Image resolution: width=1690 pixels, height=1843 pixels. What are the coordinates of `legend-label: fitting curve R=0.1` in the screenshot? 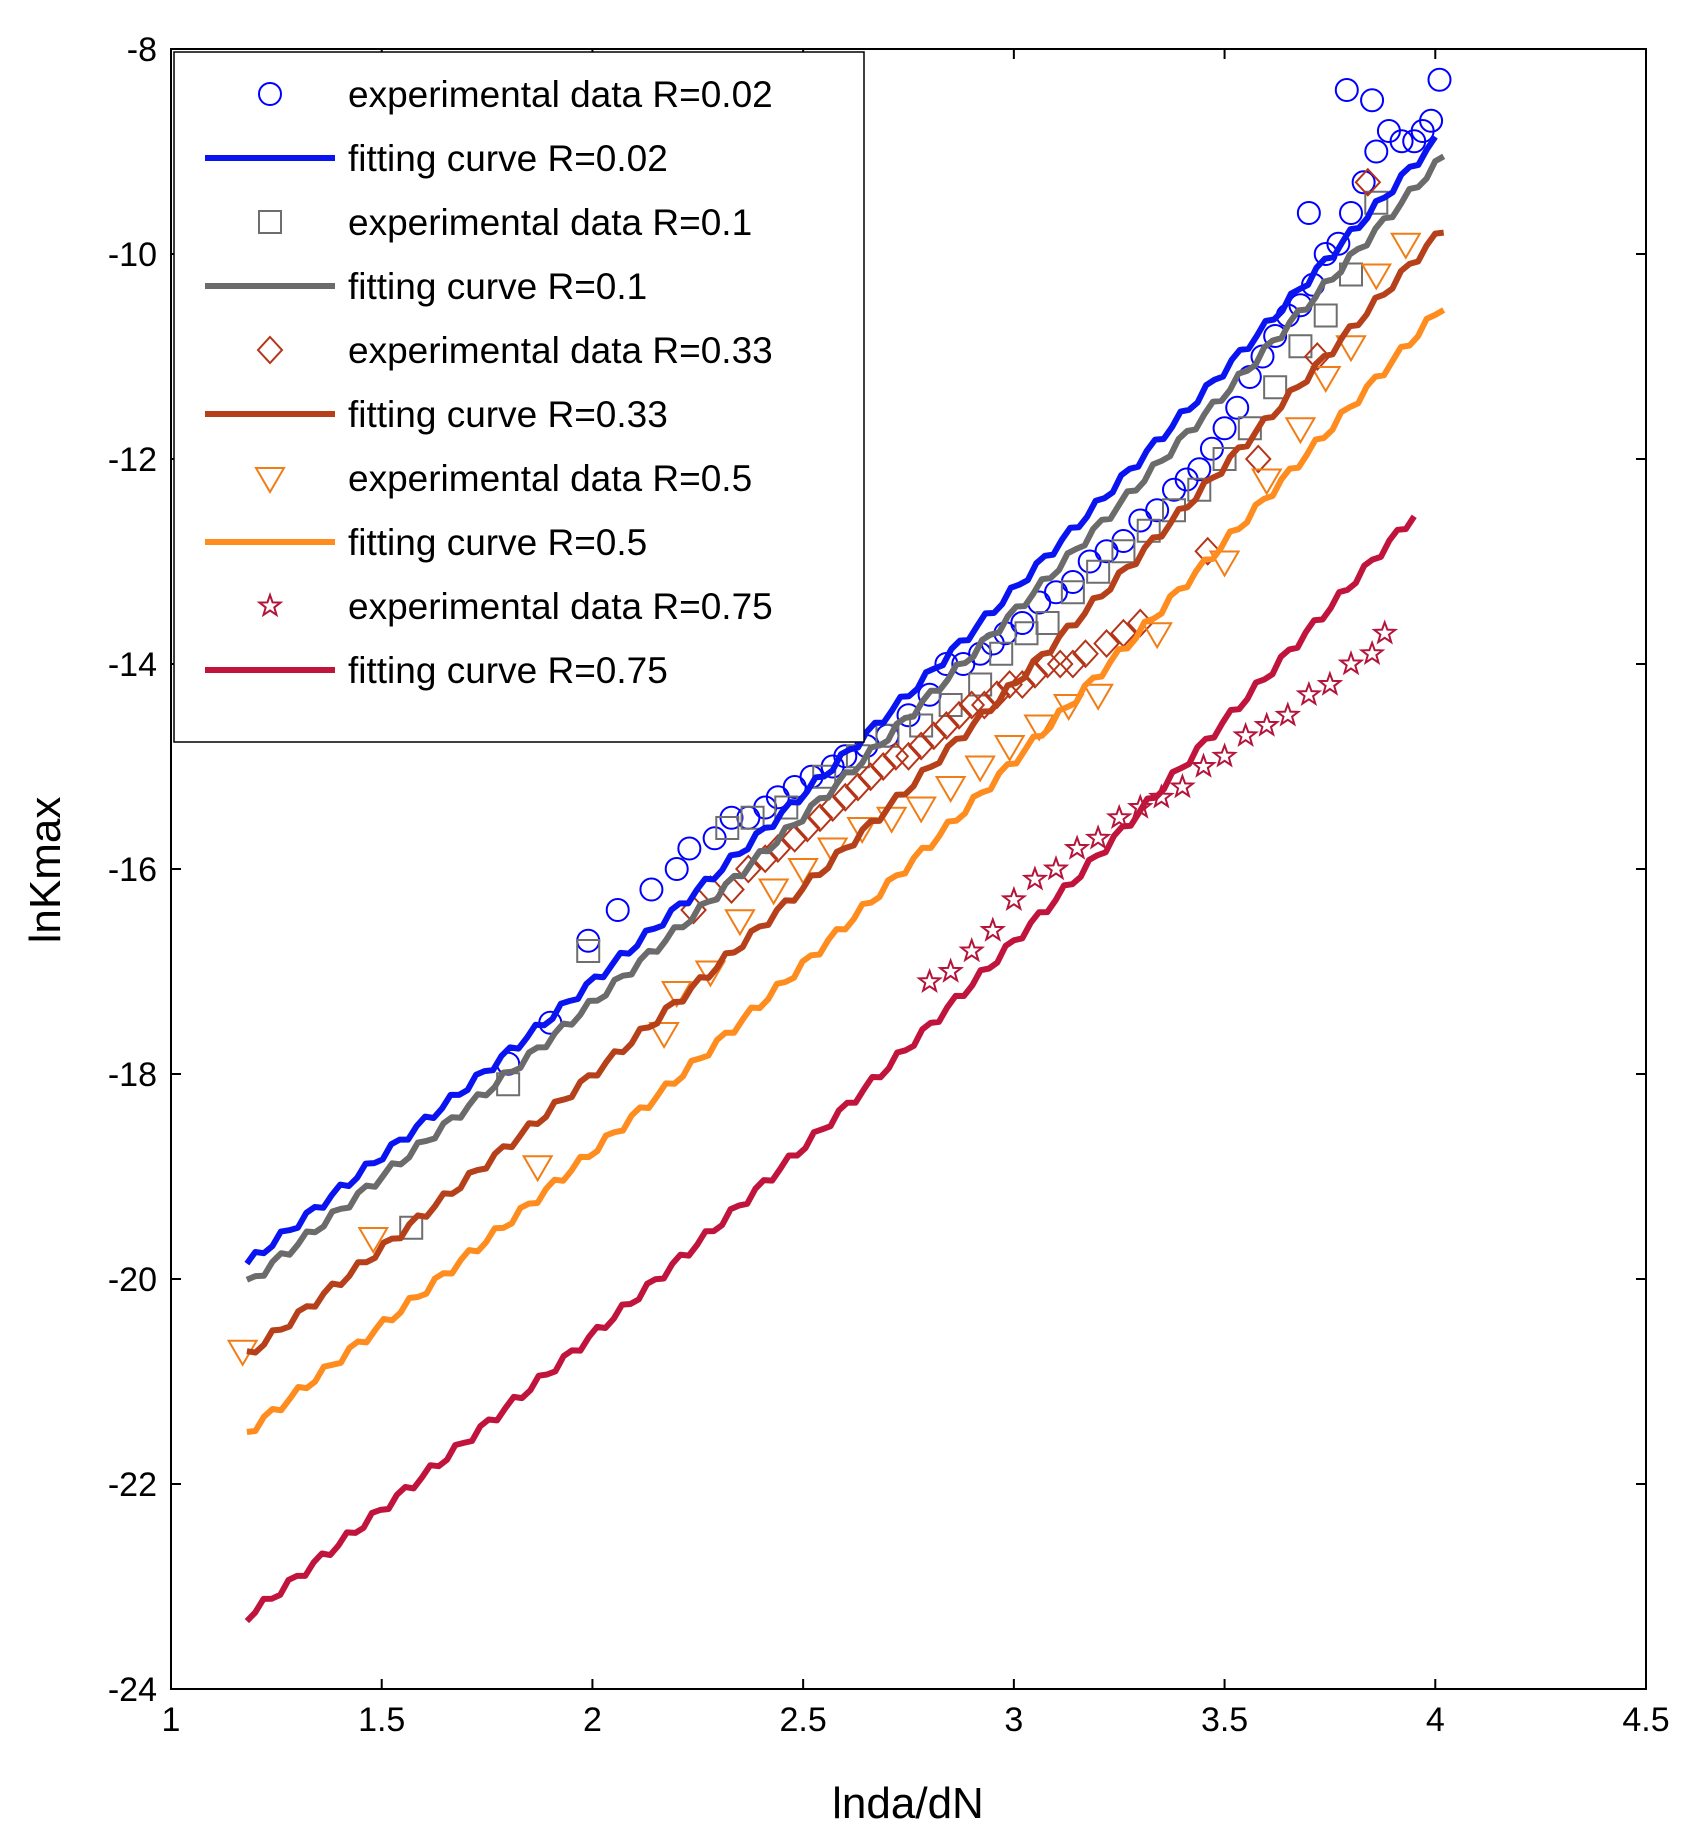 It's located at (497, 286).